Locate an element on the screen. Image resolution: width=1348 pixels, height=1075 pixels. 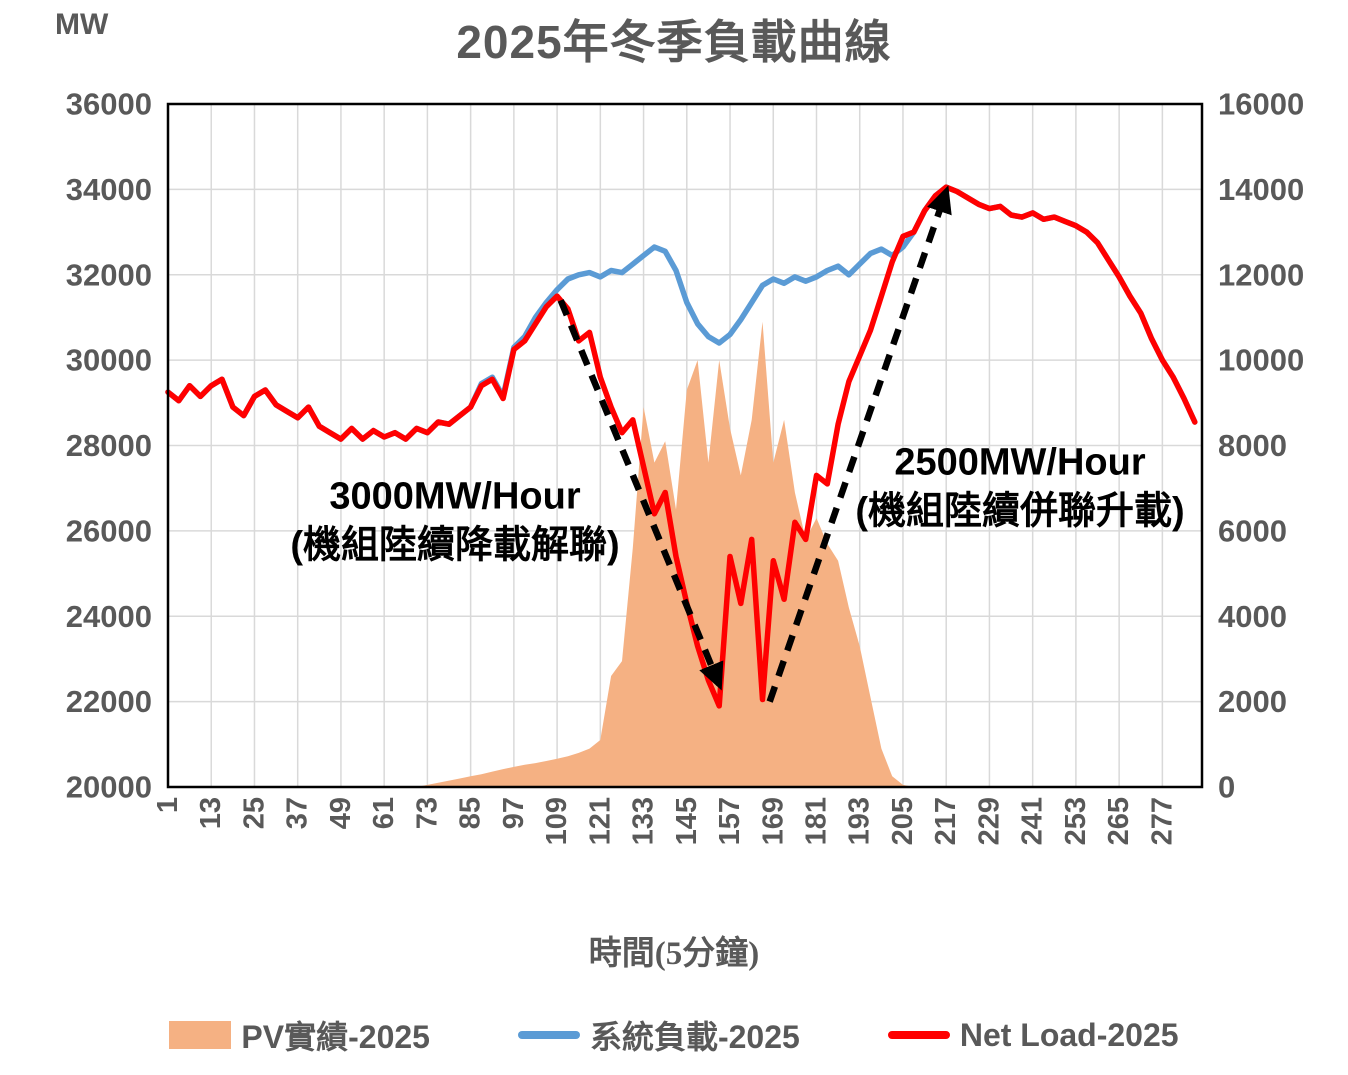
ramp-down-arrow is located at coordinates (640, 495).